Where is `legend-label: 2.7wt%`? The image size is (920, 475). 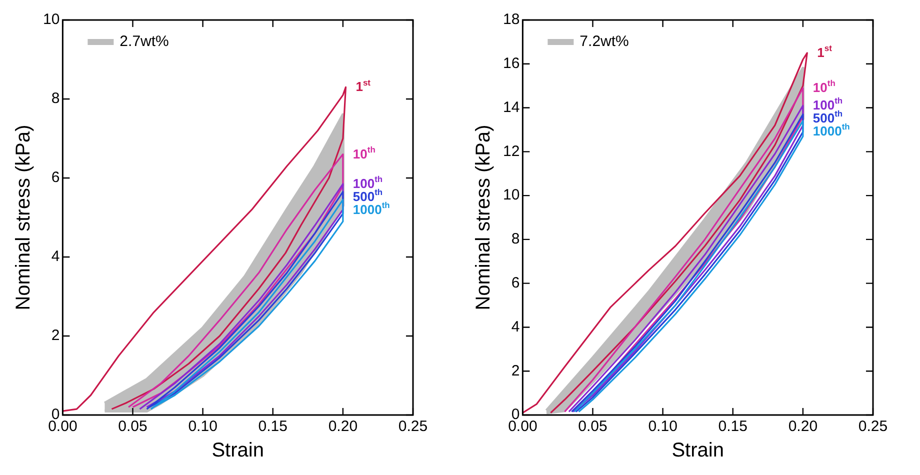 legend-label: 2.7wt% is located at coordinates (144, 41).